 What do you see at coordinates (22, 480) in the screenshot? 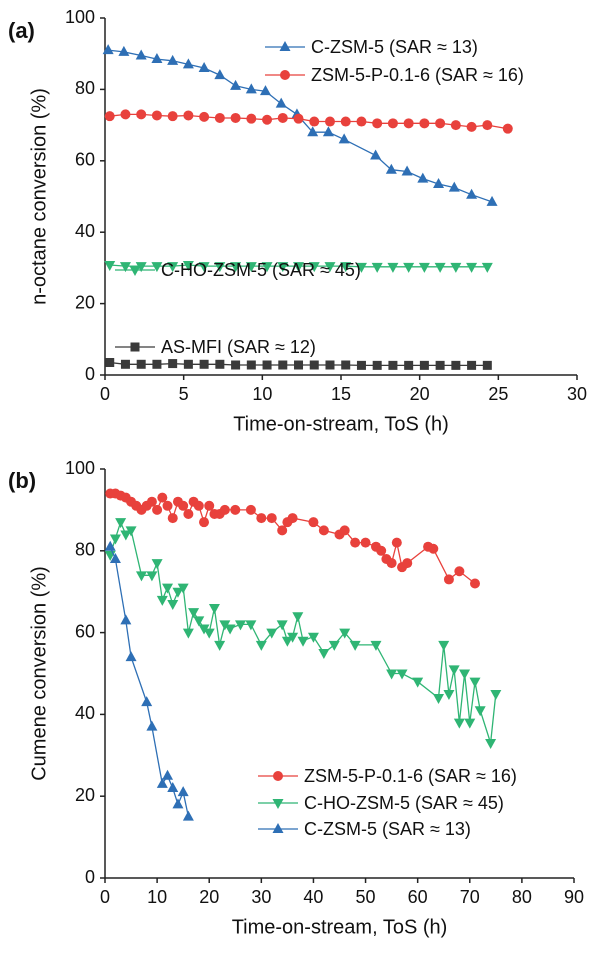
I see `panel-label: (b)` at bounding box center [22, 480].